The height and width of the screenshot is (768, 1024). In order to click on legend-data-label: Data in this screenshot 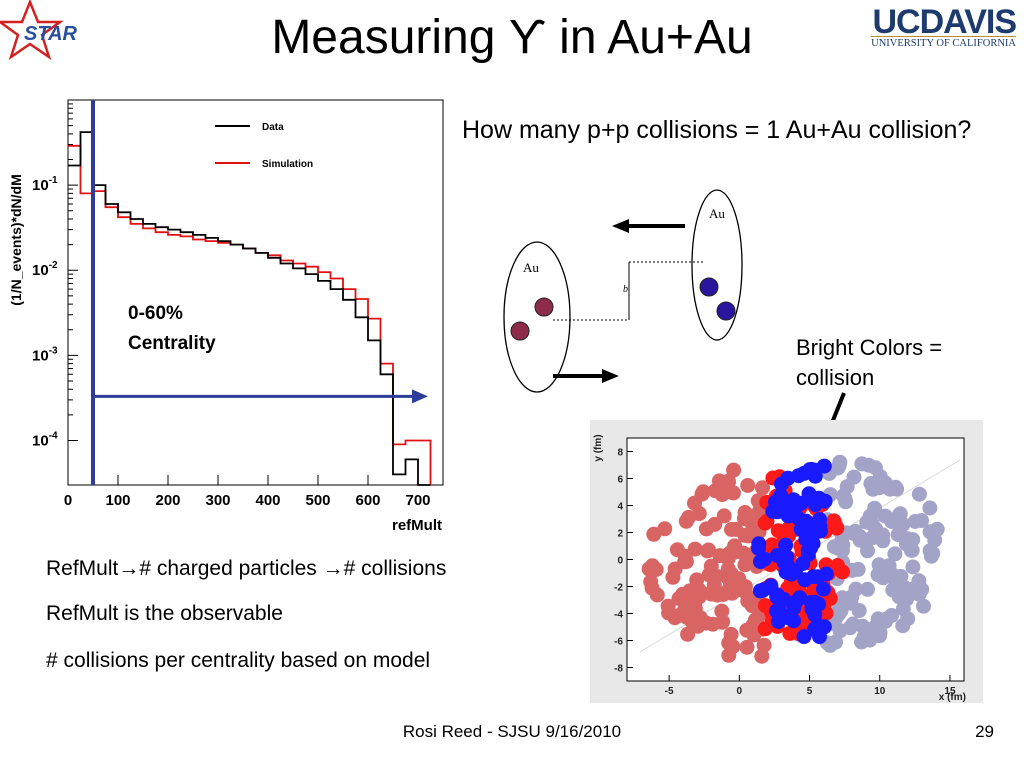, I will do `click(273, 127)`.